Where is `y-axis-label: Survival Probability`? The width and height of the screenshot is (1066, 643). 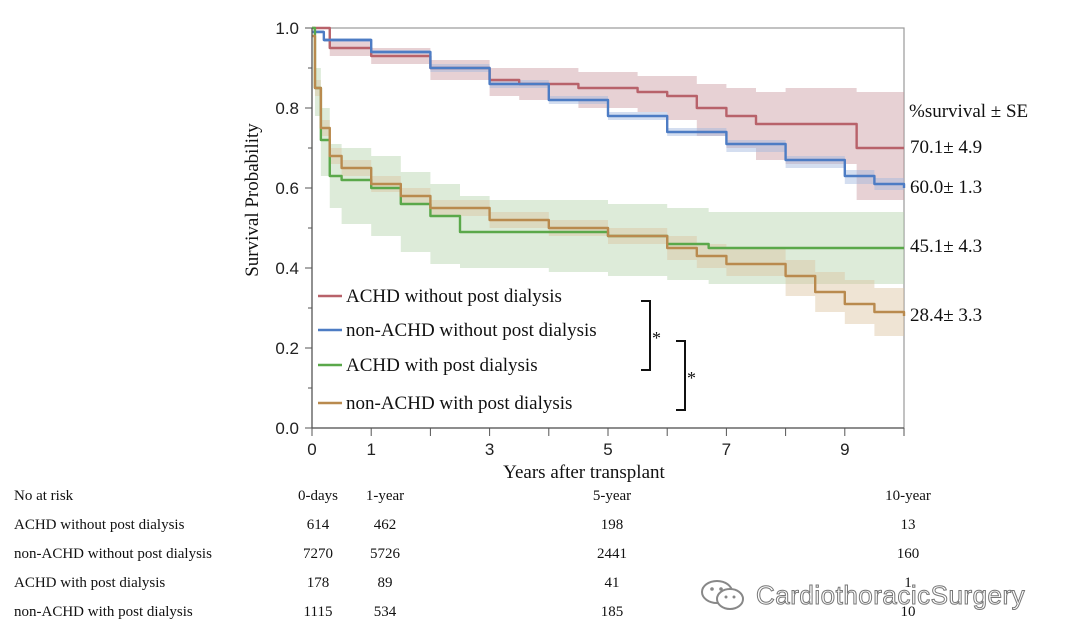
y-axis-label: Survival Probability is located at coordinates (252, 200).